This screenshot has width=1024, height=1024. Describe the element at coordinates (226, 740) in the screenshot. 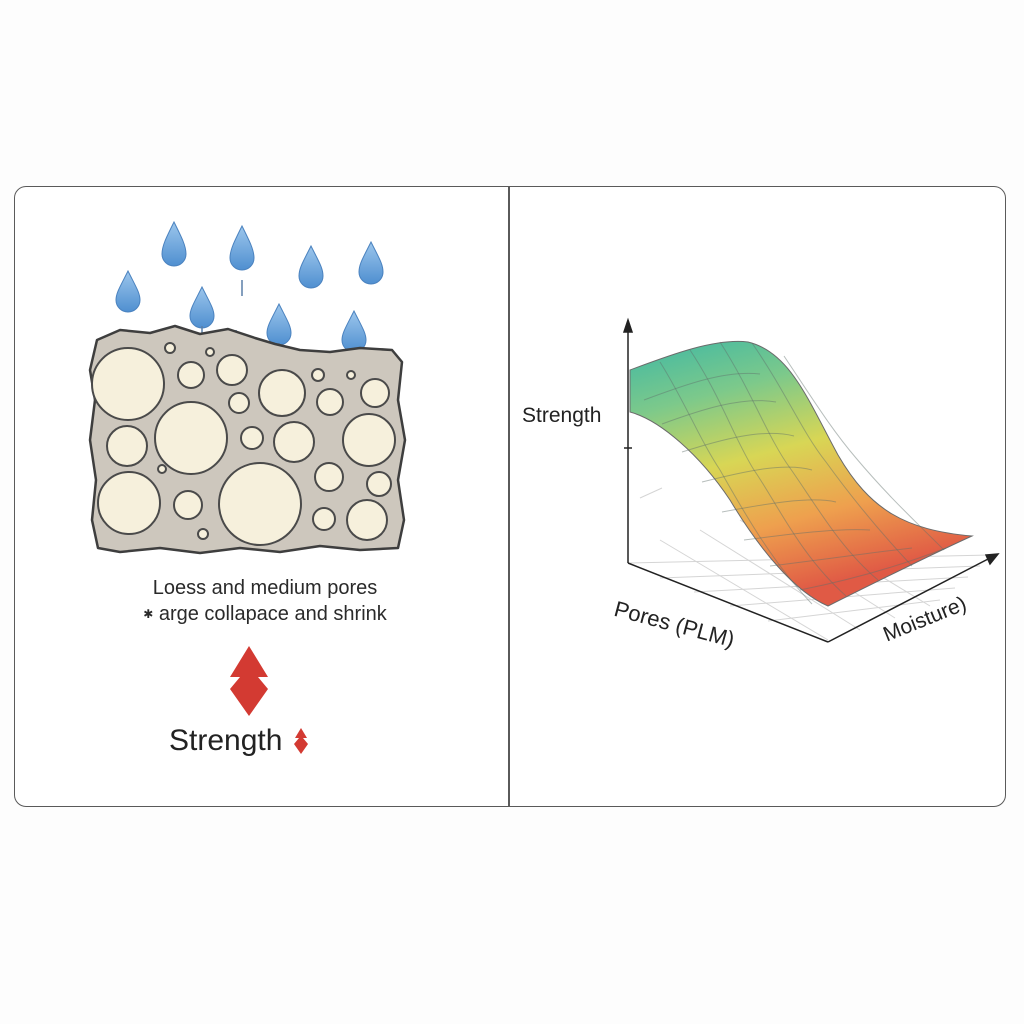

I see `strength-label: Strength` at that location.